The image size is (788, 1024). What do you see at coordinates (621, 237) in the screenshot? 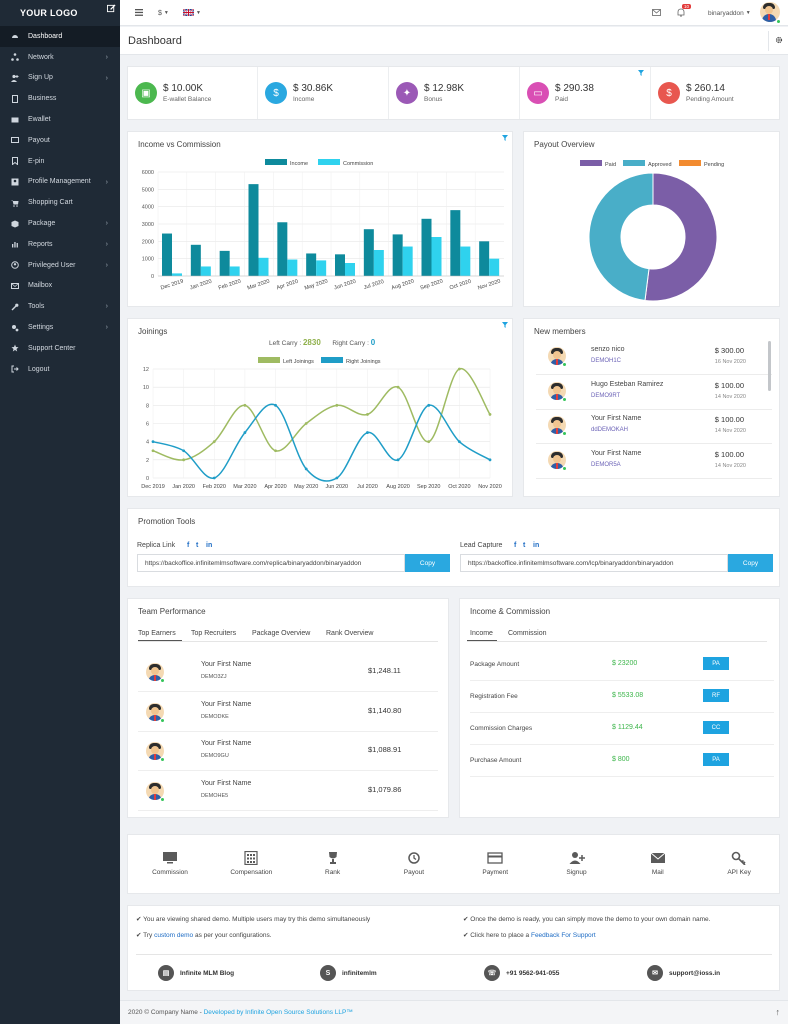
I see `pie-slice-approved` at bounding box center [621, 237].